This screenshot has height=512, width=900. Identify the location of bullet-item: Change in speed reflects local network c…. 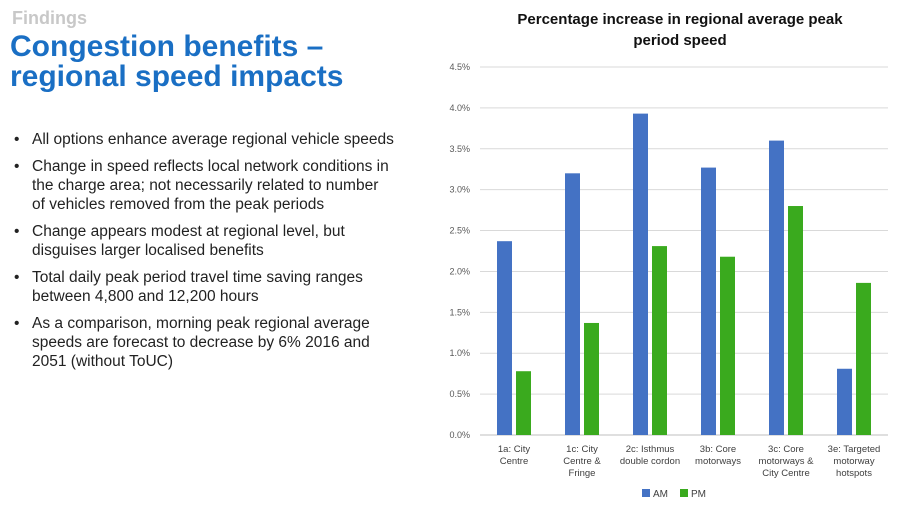
(204, 185).